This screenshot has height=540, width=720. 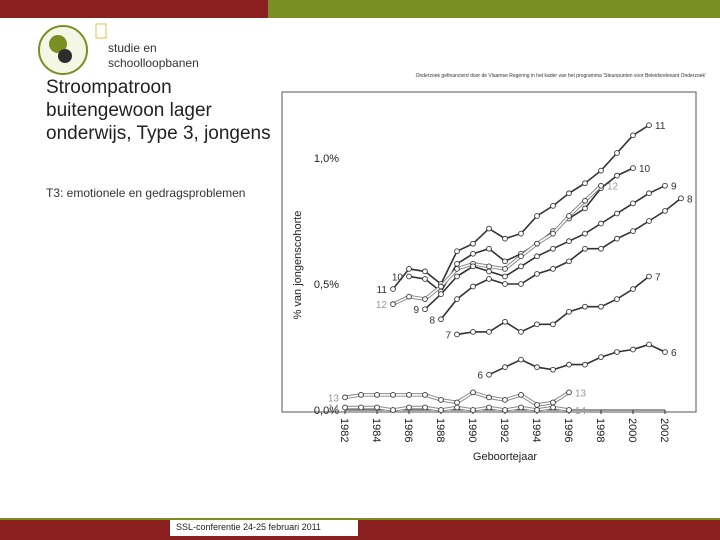 I want to click on x-tick-label: 1998, so click(x=600, y=430).